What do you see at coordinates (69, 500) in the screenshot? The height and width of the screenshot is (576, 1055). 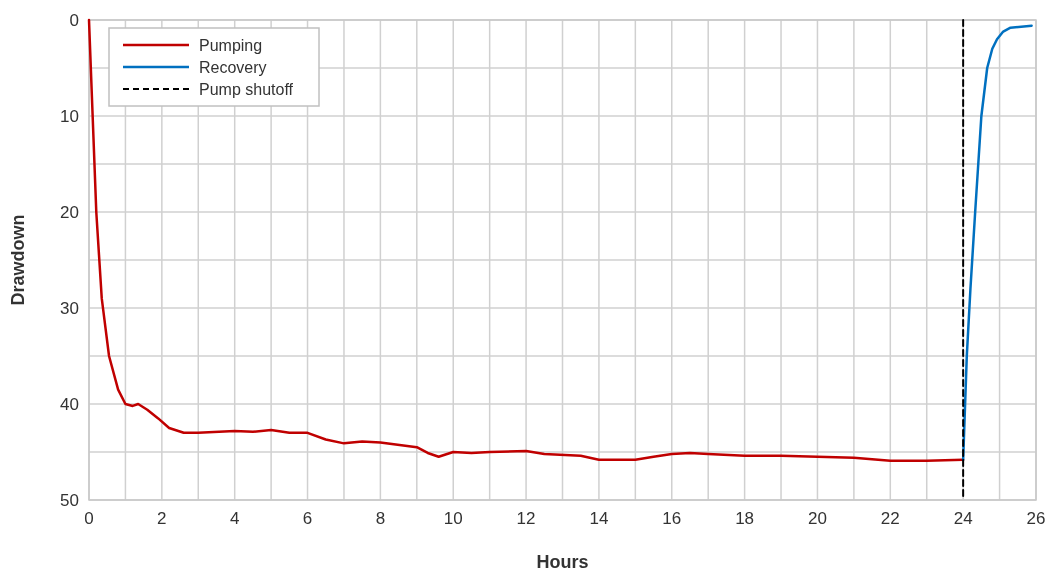 I see `y-tick-label: 50` at bounding box center [69, 500].